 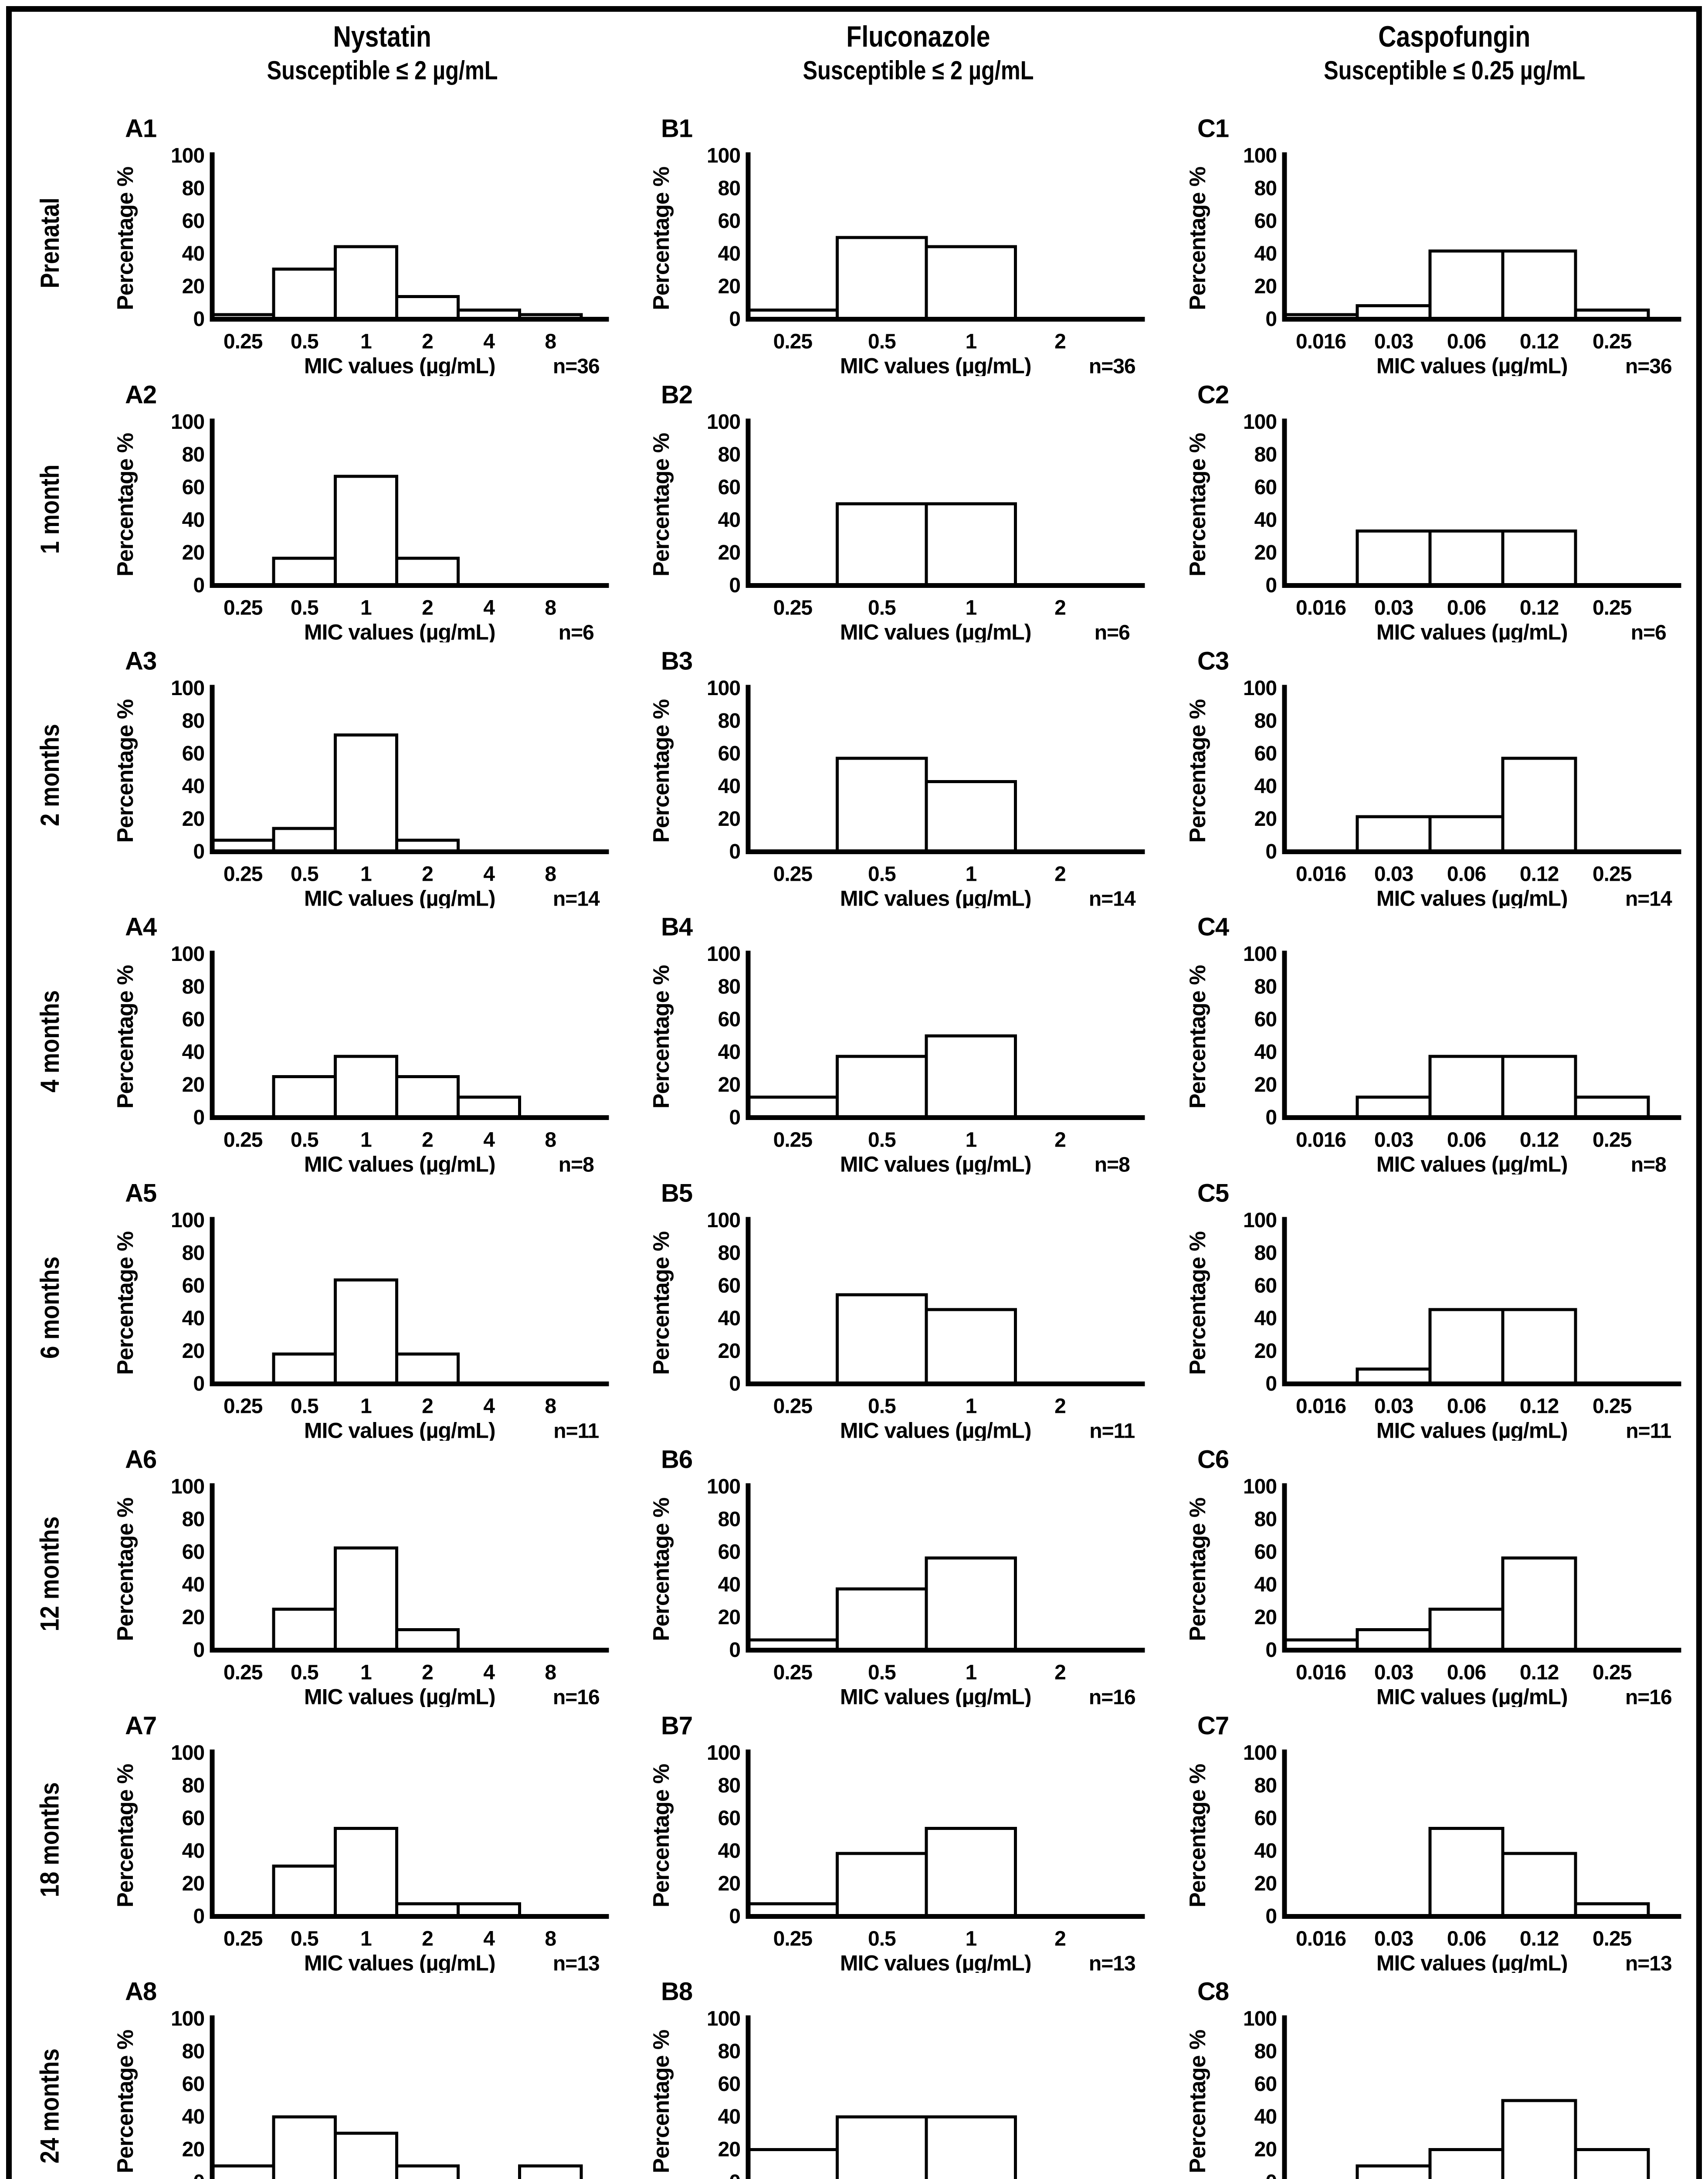 I want to click on column-header-fluconazole: Fluconazole Susceptible ≤ 2 µg/mL, so click(x=892, y=61).